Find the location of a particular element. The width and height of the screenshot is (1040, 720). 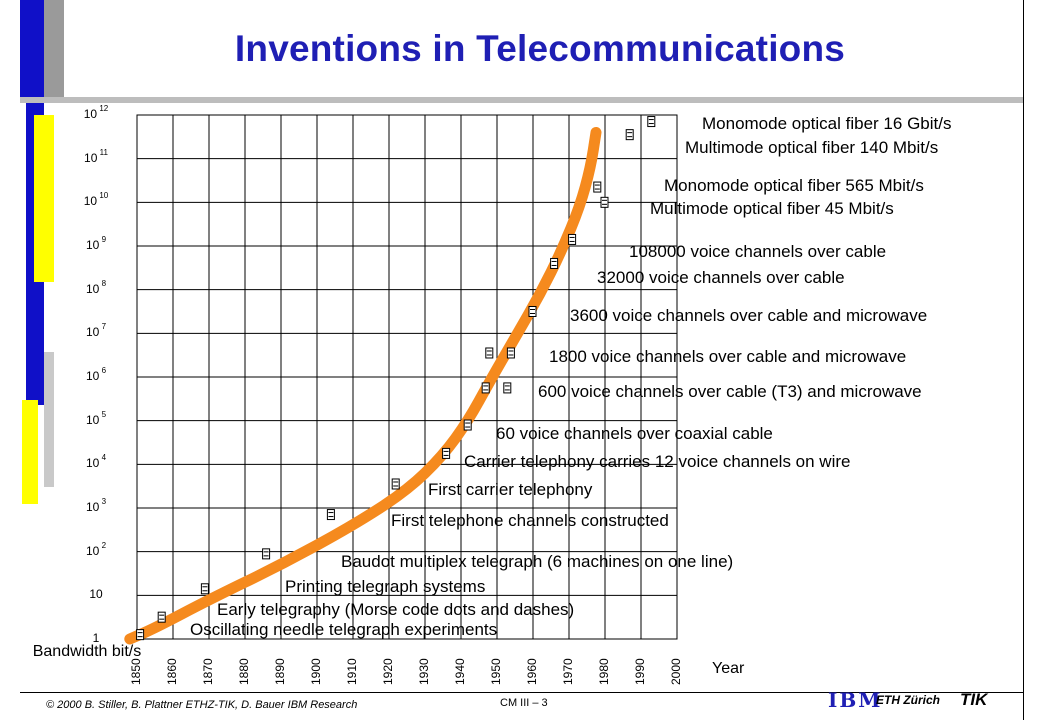

eth-zurich-label: ETH Zürich is located at coordinates (908, 700).